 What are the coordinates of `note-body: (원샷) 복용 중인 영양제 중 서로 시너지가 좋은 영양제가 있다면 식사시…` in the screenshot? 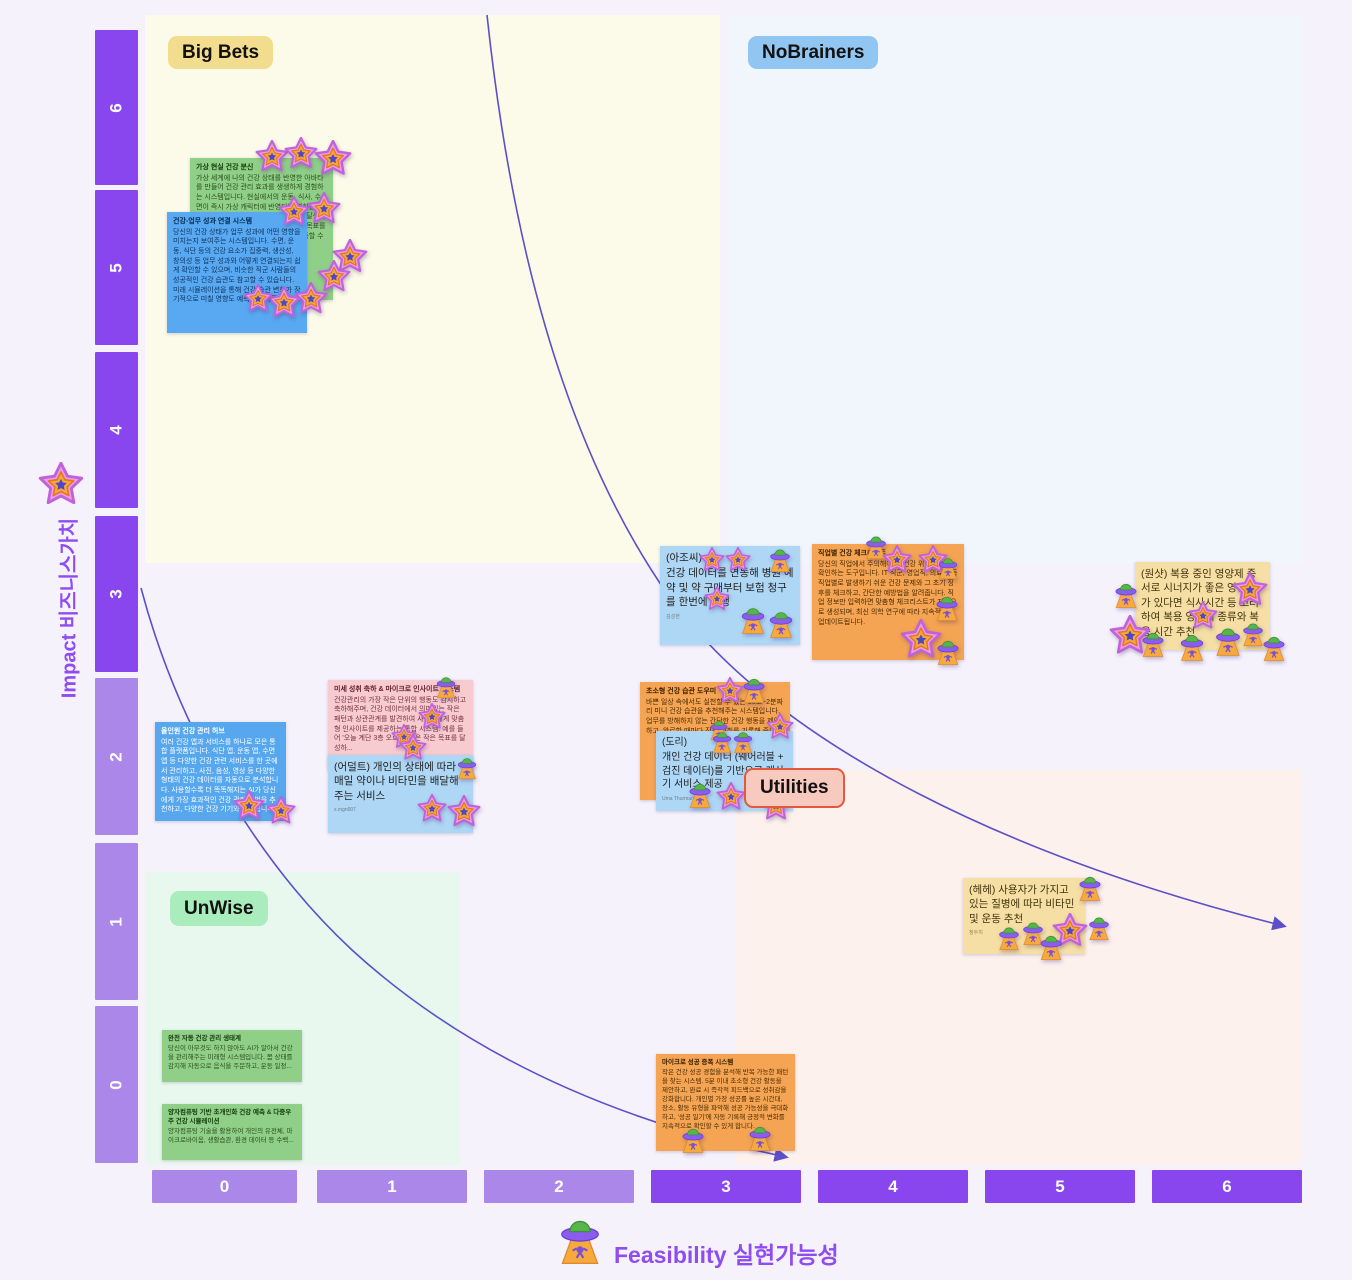 It's located at (1200, 603).